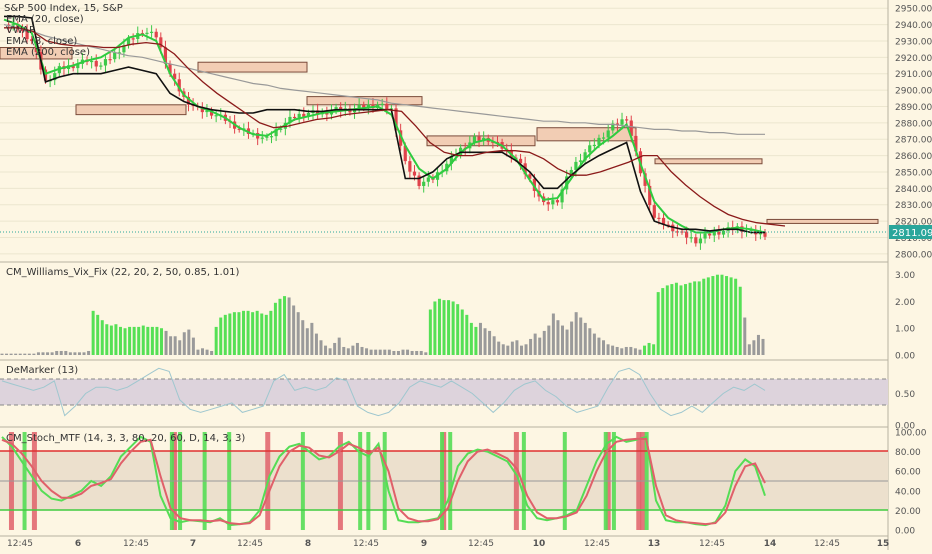 Image resolution: width=932 pixels, height=554 pixels. I want to click on legend-ema8: EMA (8, close), so click(41, 41).